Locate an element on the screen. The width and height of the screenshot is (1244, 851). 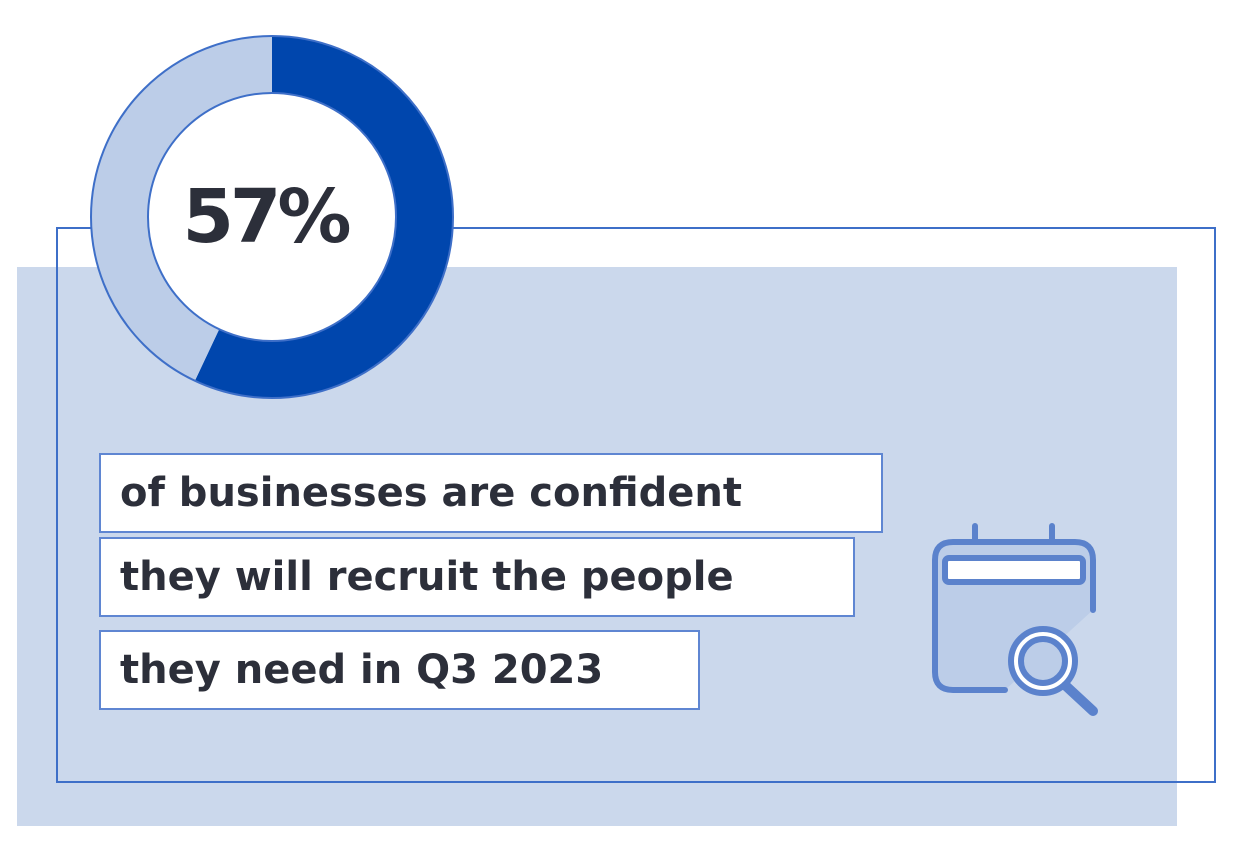
donut-svg is located at coordinates (272, 217).